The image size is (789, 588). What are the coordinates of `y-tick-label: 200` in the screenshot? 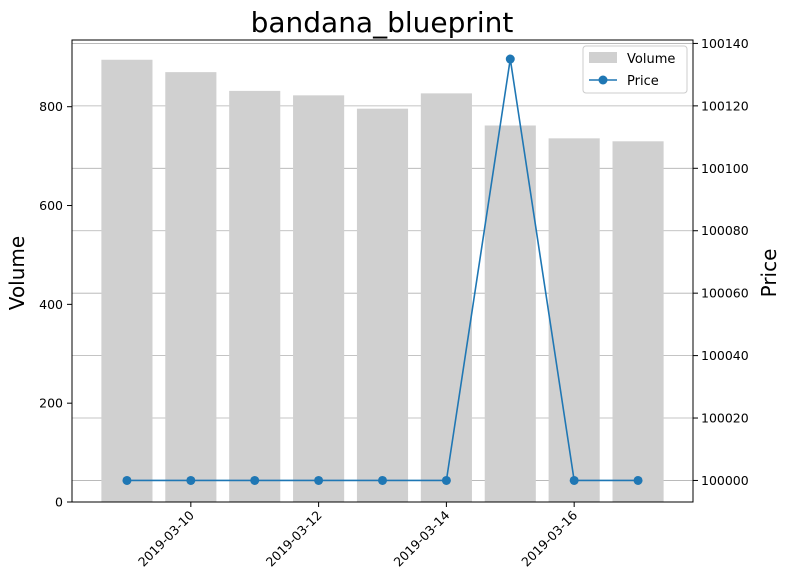 It's located at (51, 403).